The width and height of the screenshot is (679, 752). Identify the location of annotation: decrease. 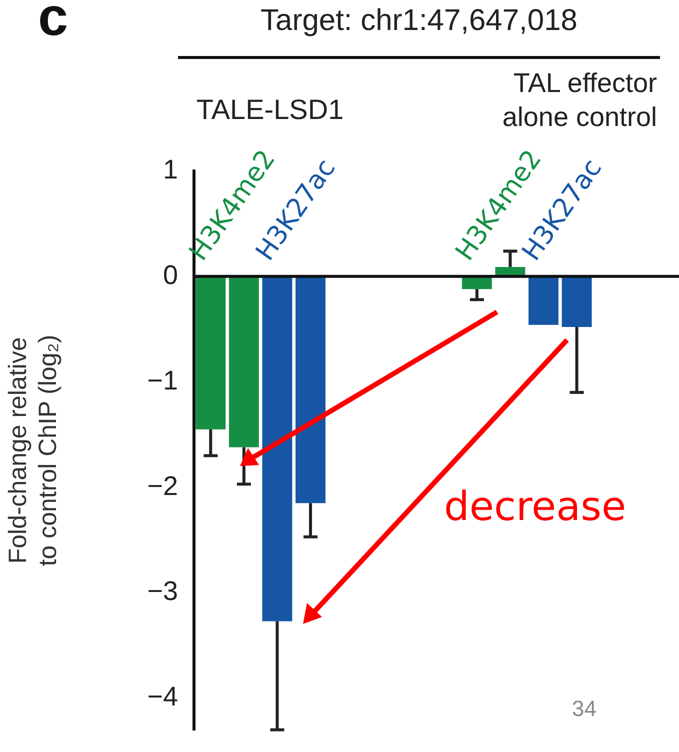
(535, 507).